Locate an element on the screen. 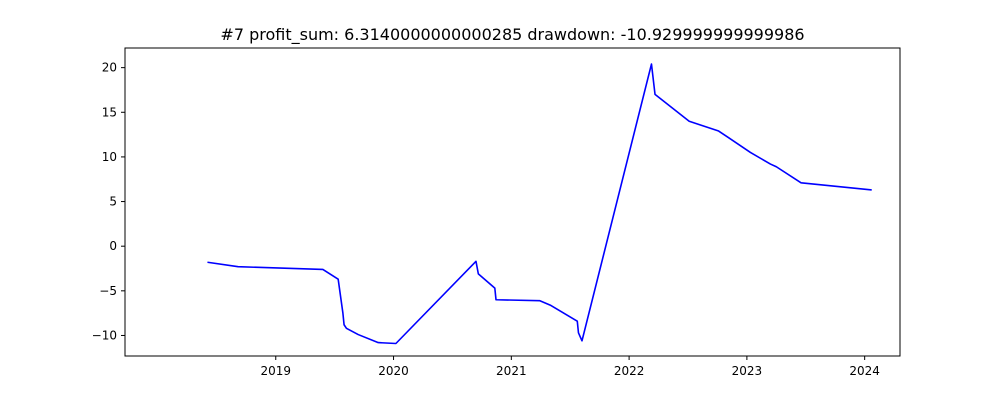 This screenshot has width=1000, height=400. y-tick-label: 20 is located at coordinates (109, 68).